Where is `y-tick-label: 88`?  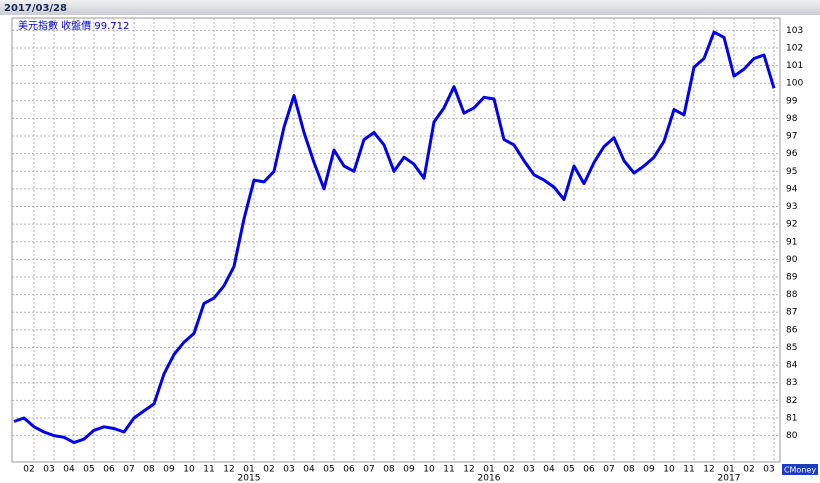
y-tick-label: 88 is located at coordinates (792, 295).